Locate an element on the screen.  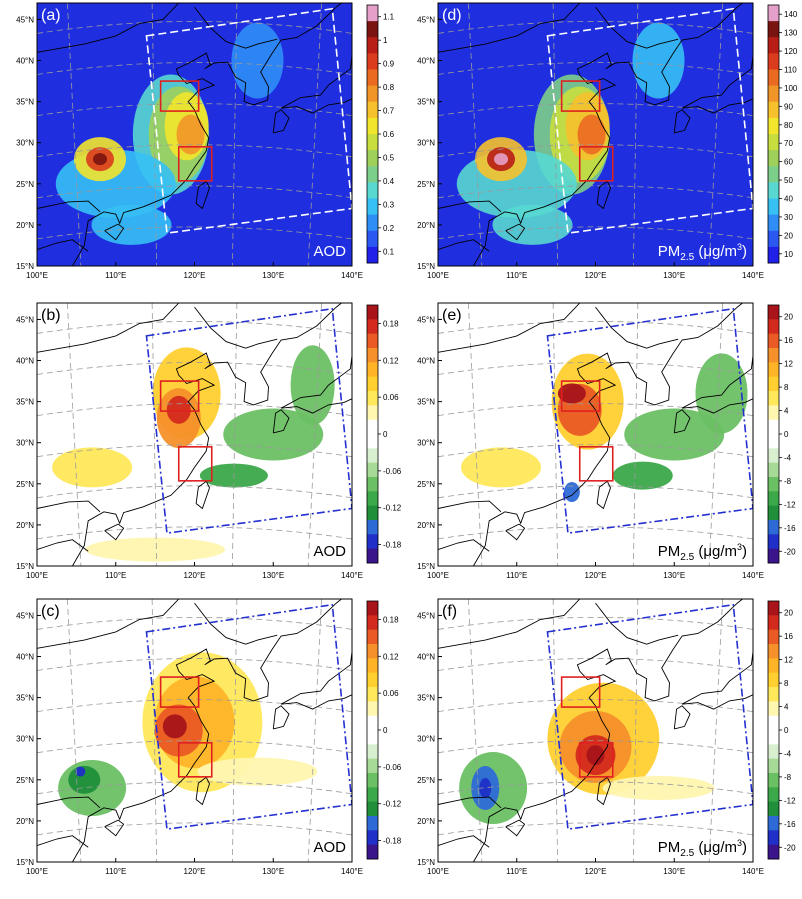
panel-label: (e) is located at coordinates (452, 315).